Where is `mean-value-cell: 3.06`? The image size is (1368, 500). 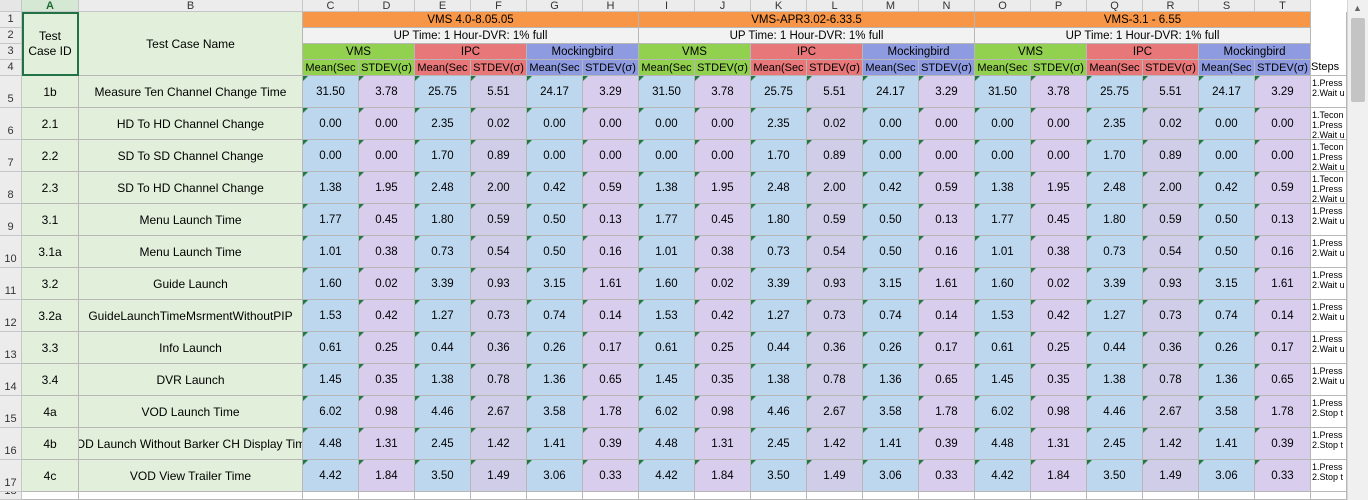
mean-value-cell: 3.06 is located at coordinates (555, 476).